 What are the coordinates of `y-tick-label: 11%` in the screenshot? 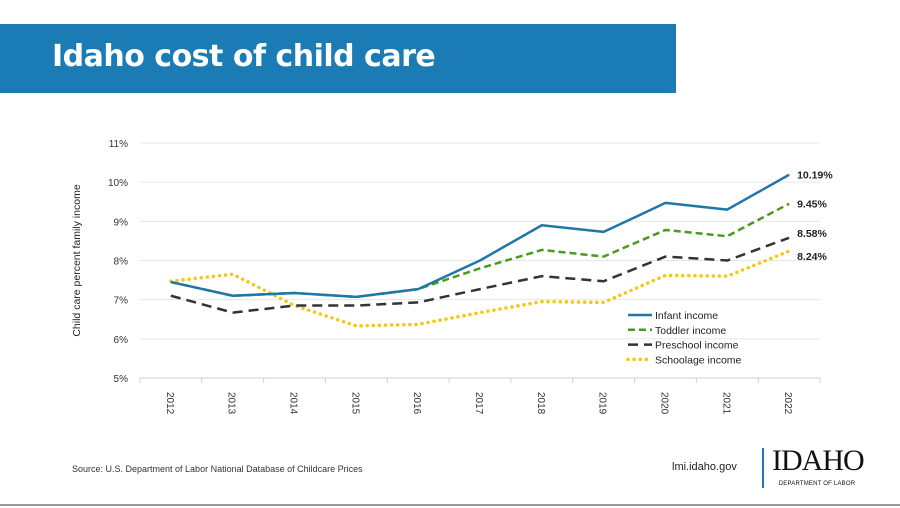 It's located at (118, 144).